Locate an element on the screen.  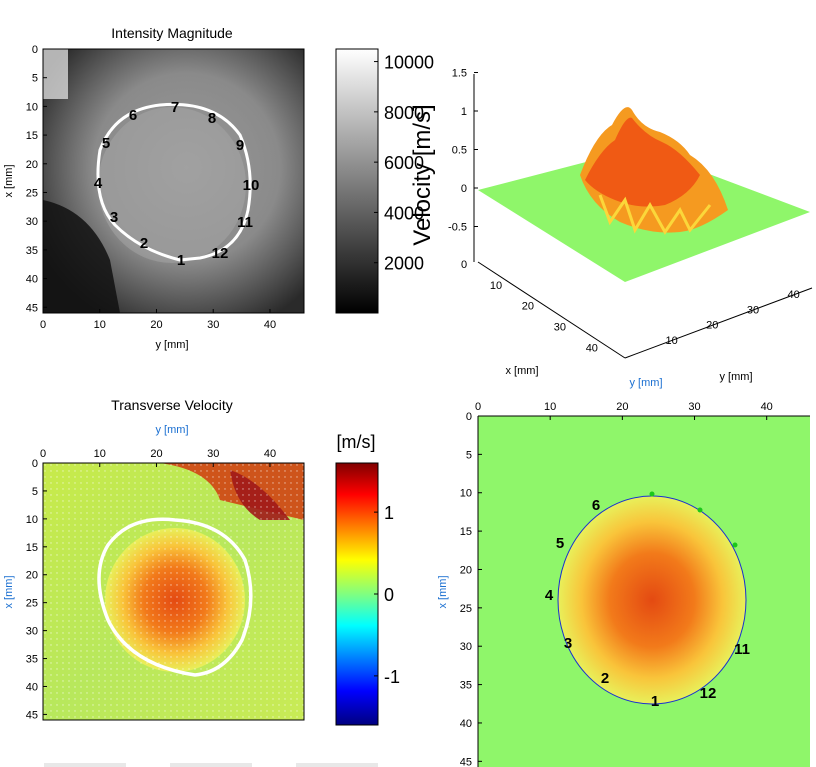
transverse-title: Transverse Velocity is located at coordinates (172, 405).